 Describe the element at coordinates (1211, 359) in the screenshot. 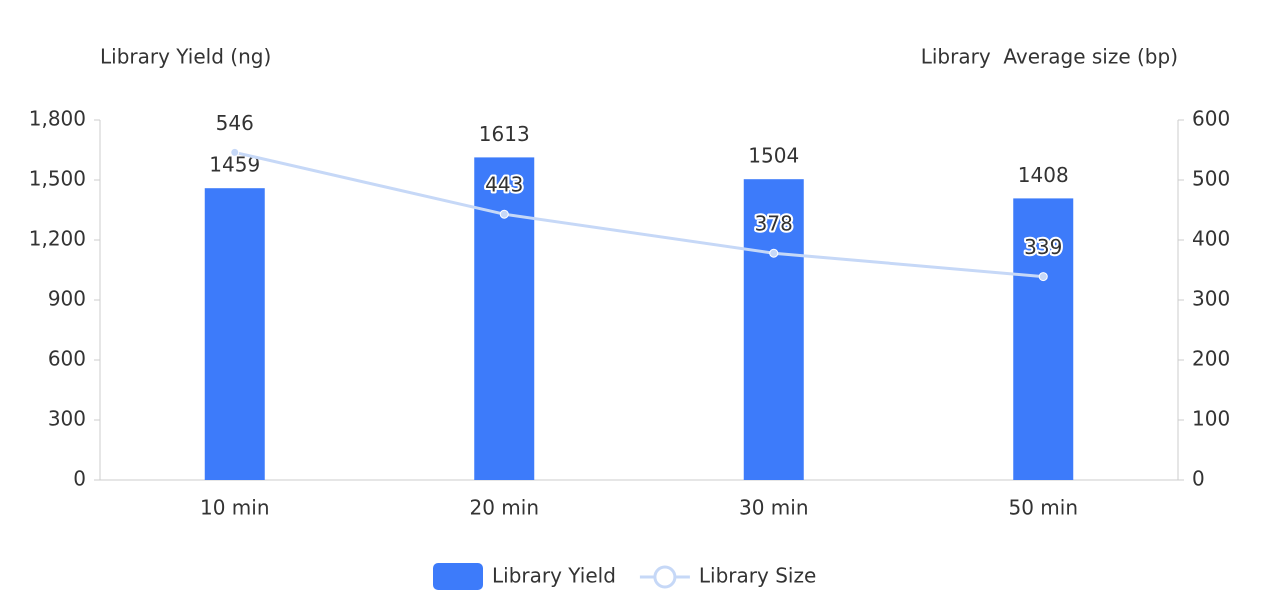

I see `y2-tick-label: 200` at that location.